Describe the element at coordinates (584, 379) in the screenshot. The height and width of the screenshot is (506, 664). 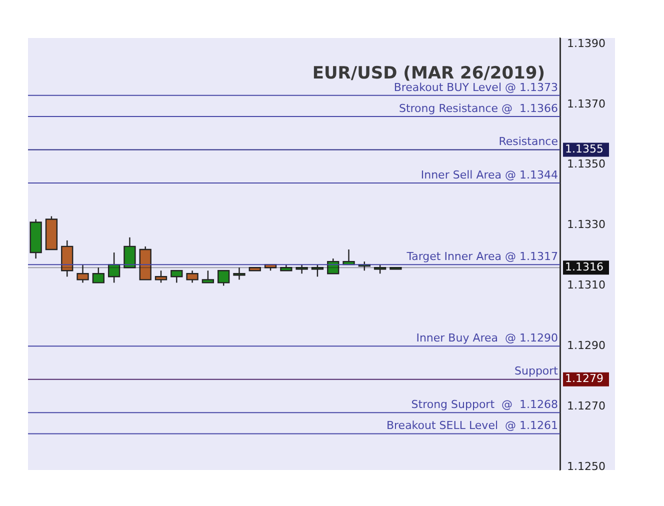
I see `ref-line-label: 1.1279` at that location.